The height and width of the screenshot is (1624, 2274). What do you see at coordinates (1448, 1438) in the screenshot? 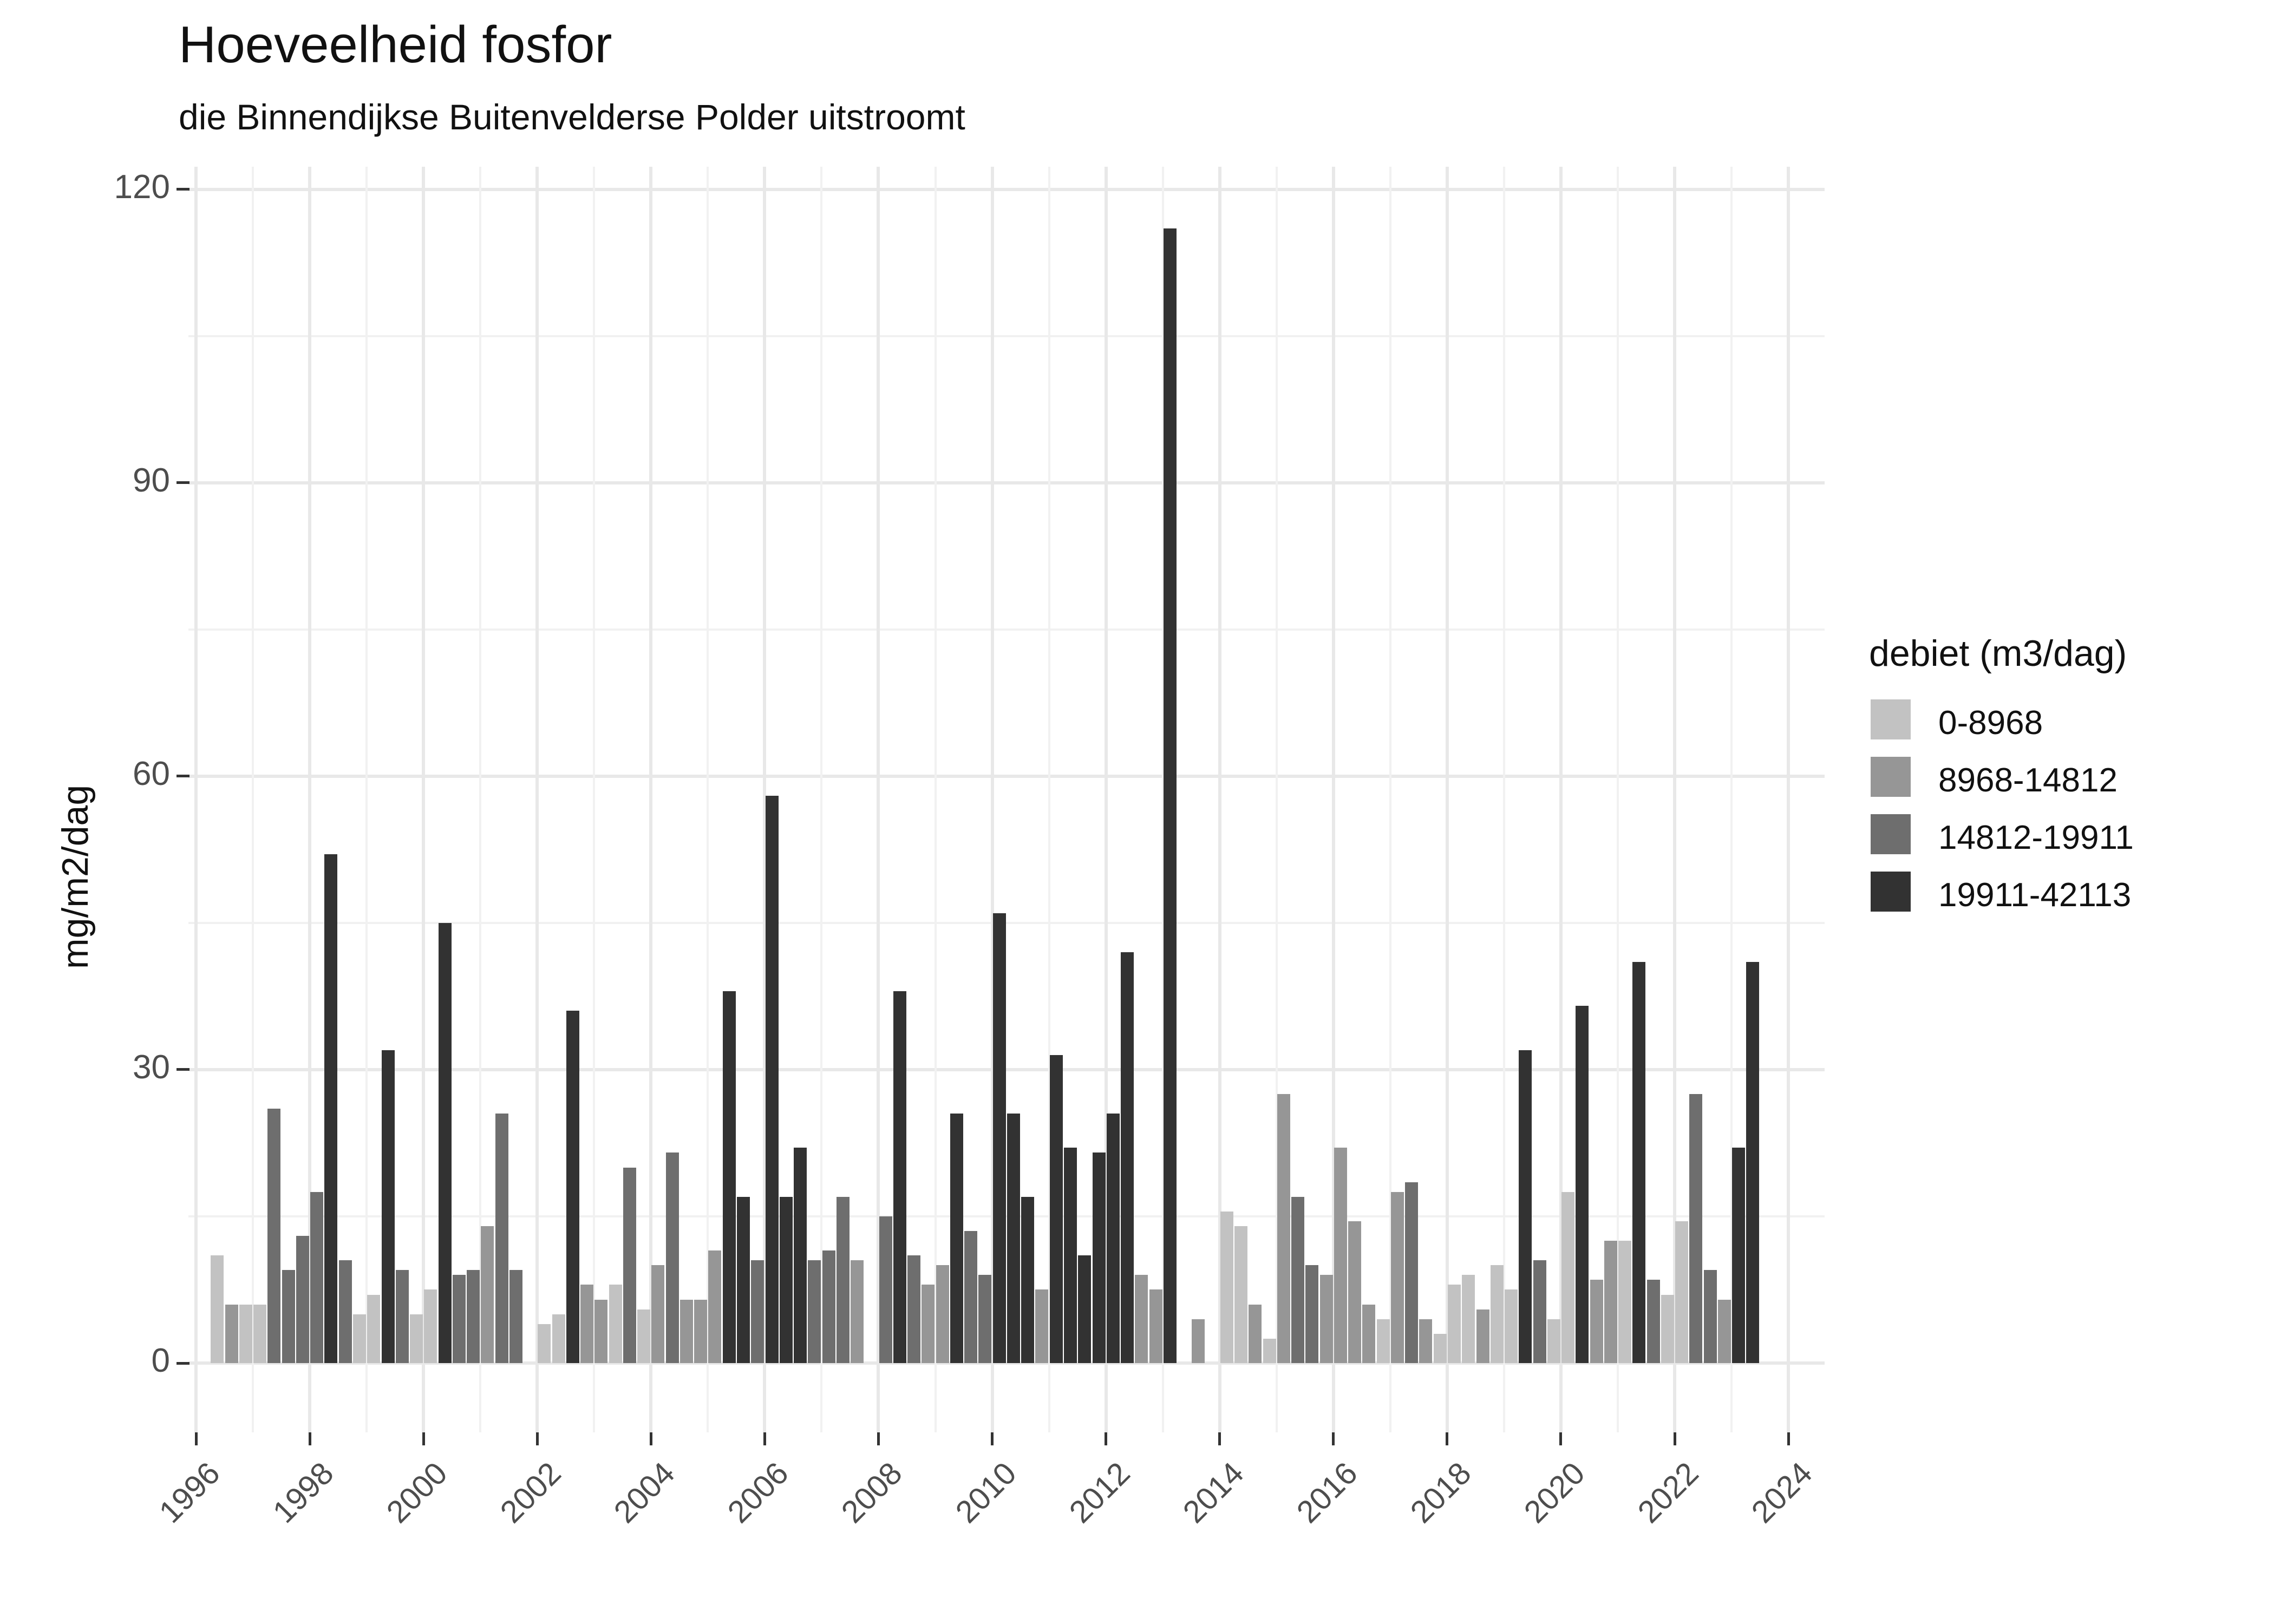
I see `x-tick-2018` at bounding box center [1448, 1438].